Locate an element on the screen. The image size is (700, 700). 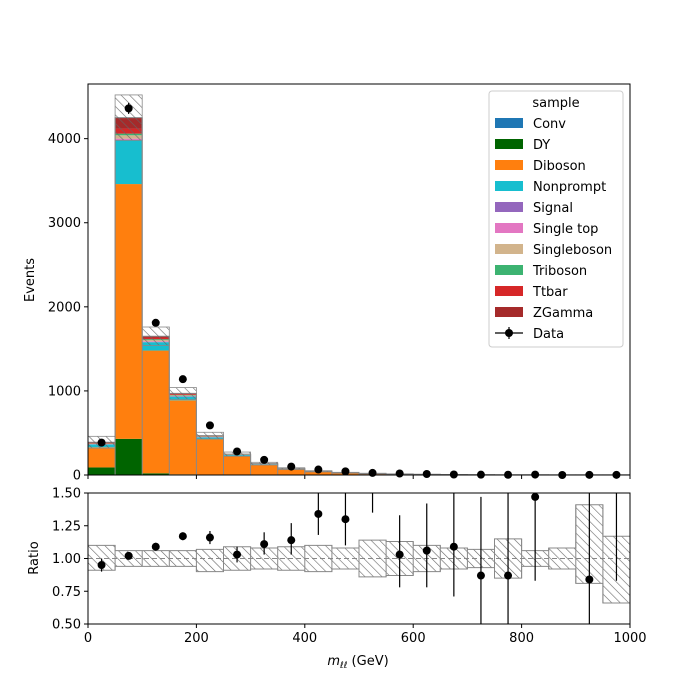
y-tick-label: 4000 is located at coordinates (64, 139).